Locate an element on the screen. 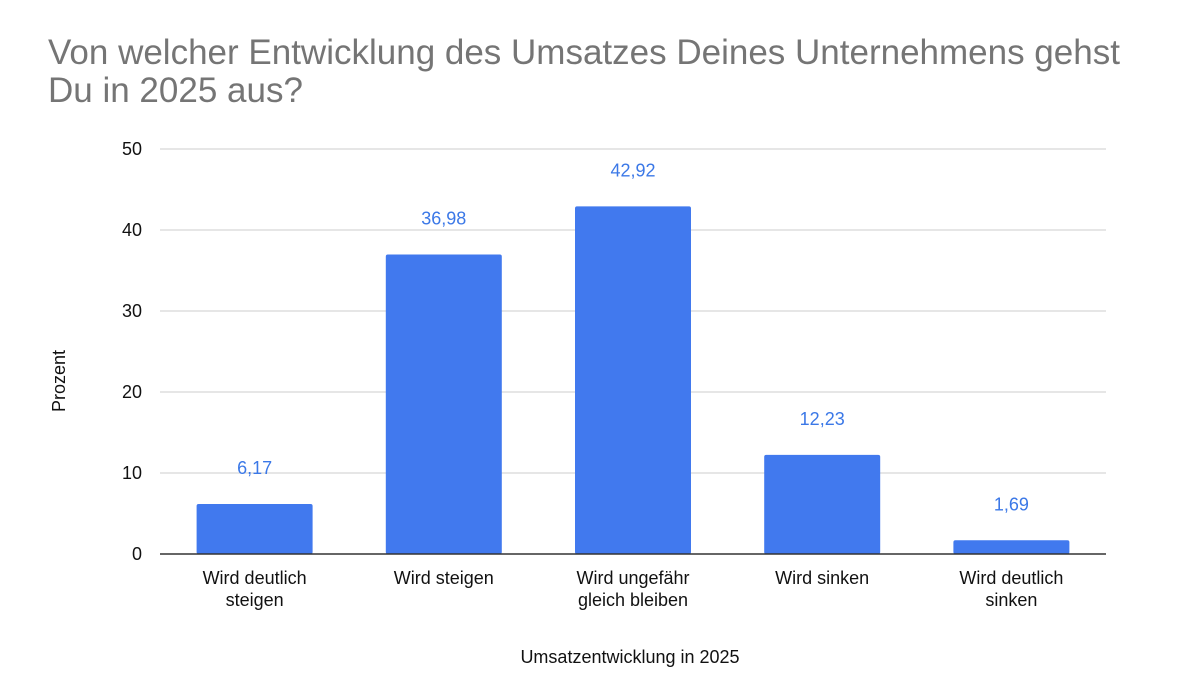  y-axis-title: Prozent is located at coordinates (59, 381).